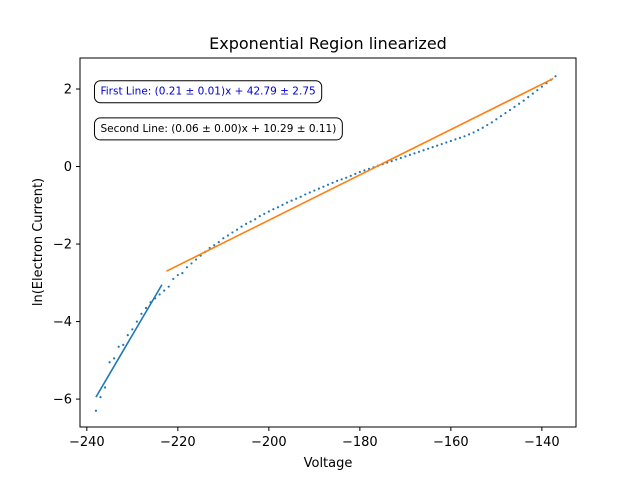  What do you see at coordinates (129, 341) in the screenshot?
I see `first-fit-line` at bounding box center [129, 341].